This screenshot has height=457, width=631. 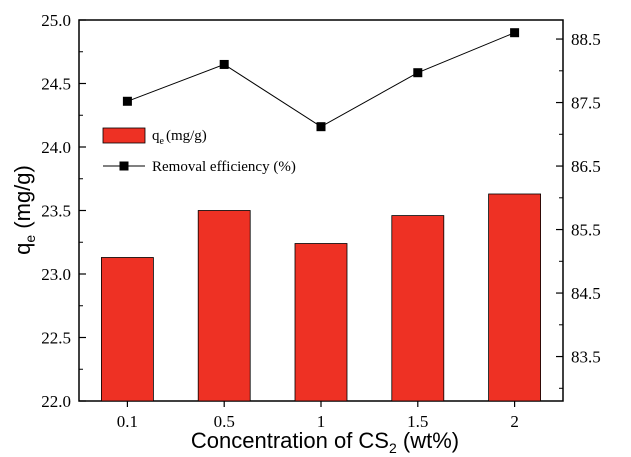 What do you see at coordinates (224, 421) in the screenshot?
I see `x-tick-label: 0.5` at bounding box center [224, 421].